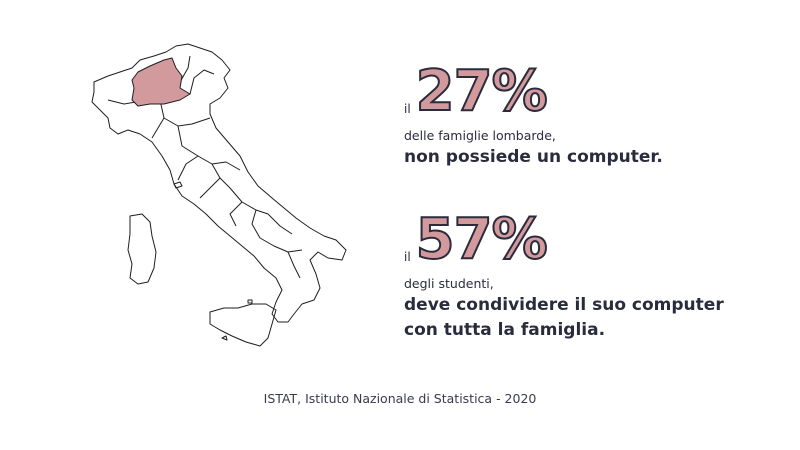 The height and width of the screenshot is (450, 800). Describe the element at coordinates (243, 325) in the screenshot. I see `sicily-outline` at that location.